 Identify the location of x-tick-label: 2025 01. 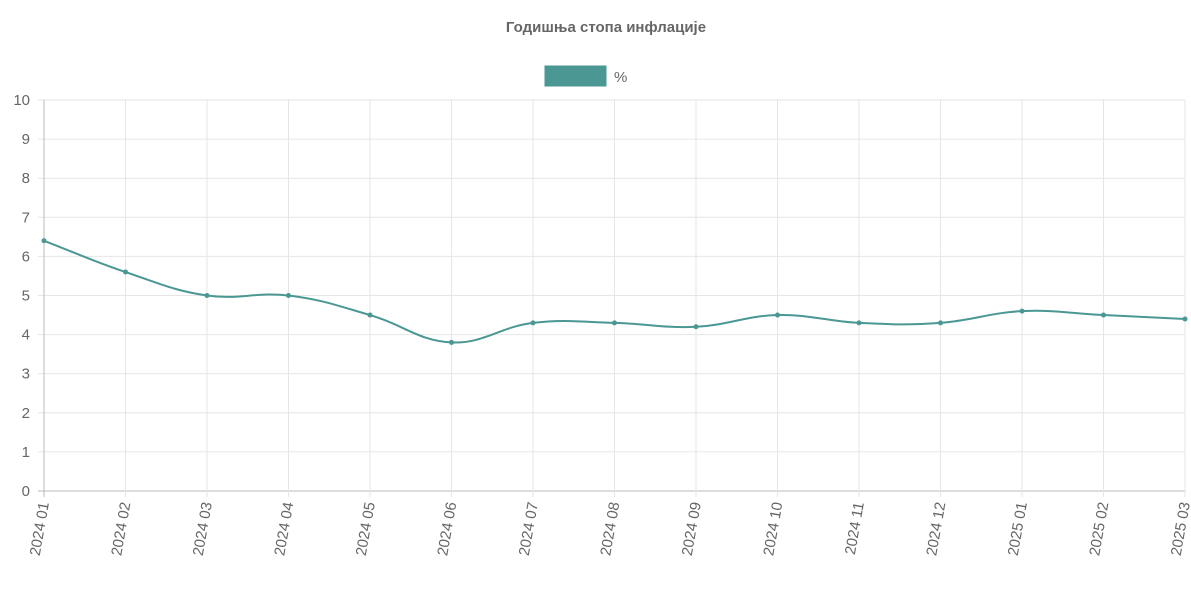
(1018, 529).